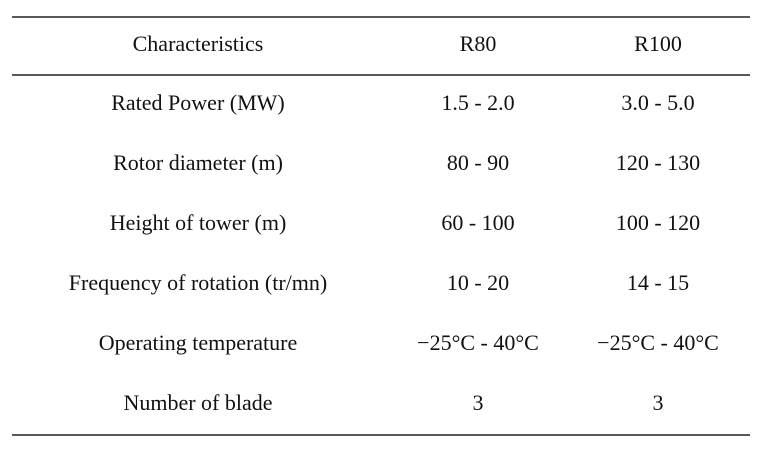 This screenshot has height=456, width=768. Describe the element at coordinates (658, 222) in the screenshot. I see `table-cell: 100 - 120` at that location.